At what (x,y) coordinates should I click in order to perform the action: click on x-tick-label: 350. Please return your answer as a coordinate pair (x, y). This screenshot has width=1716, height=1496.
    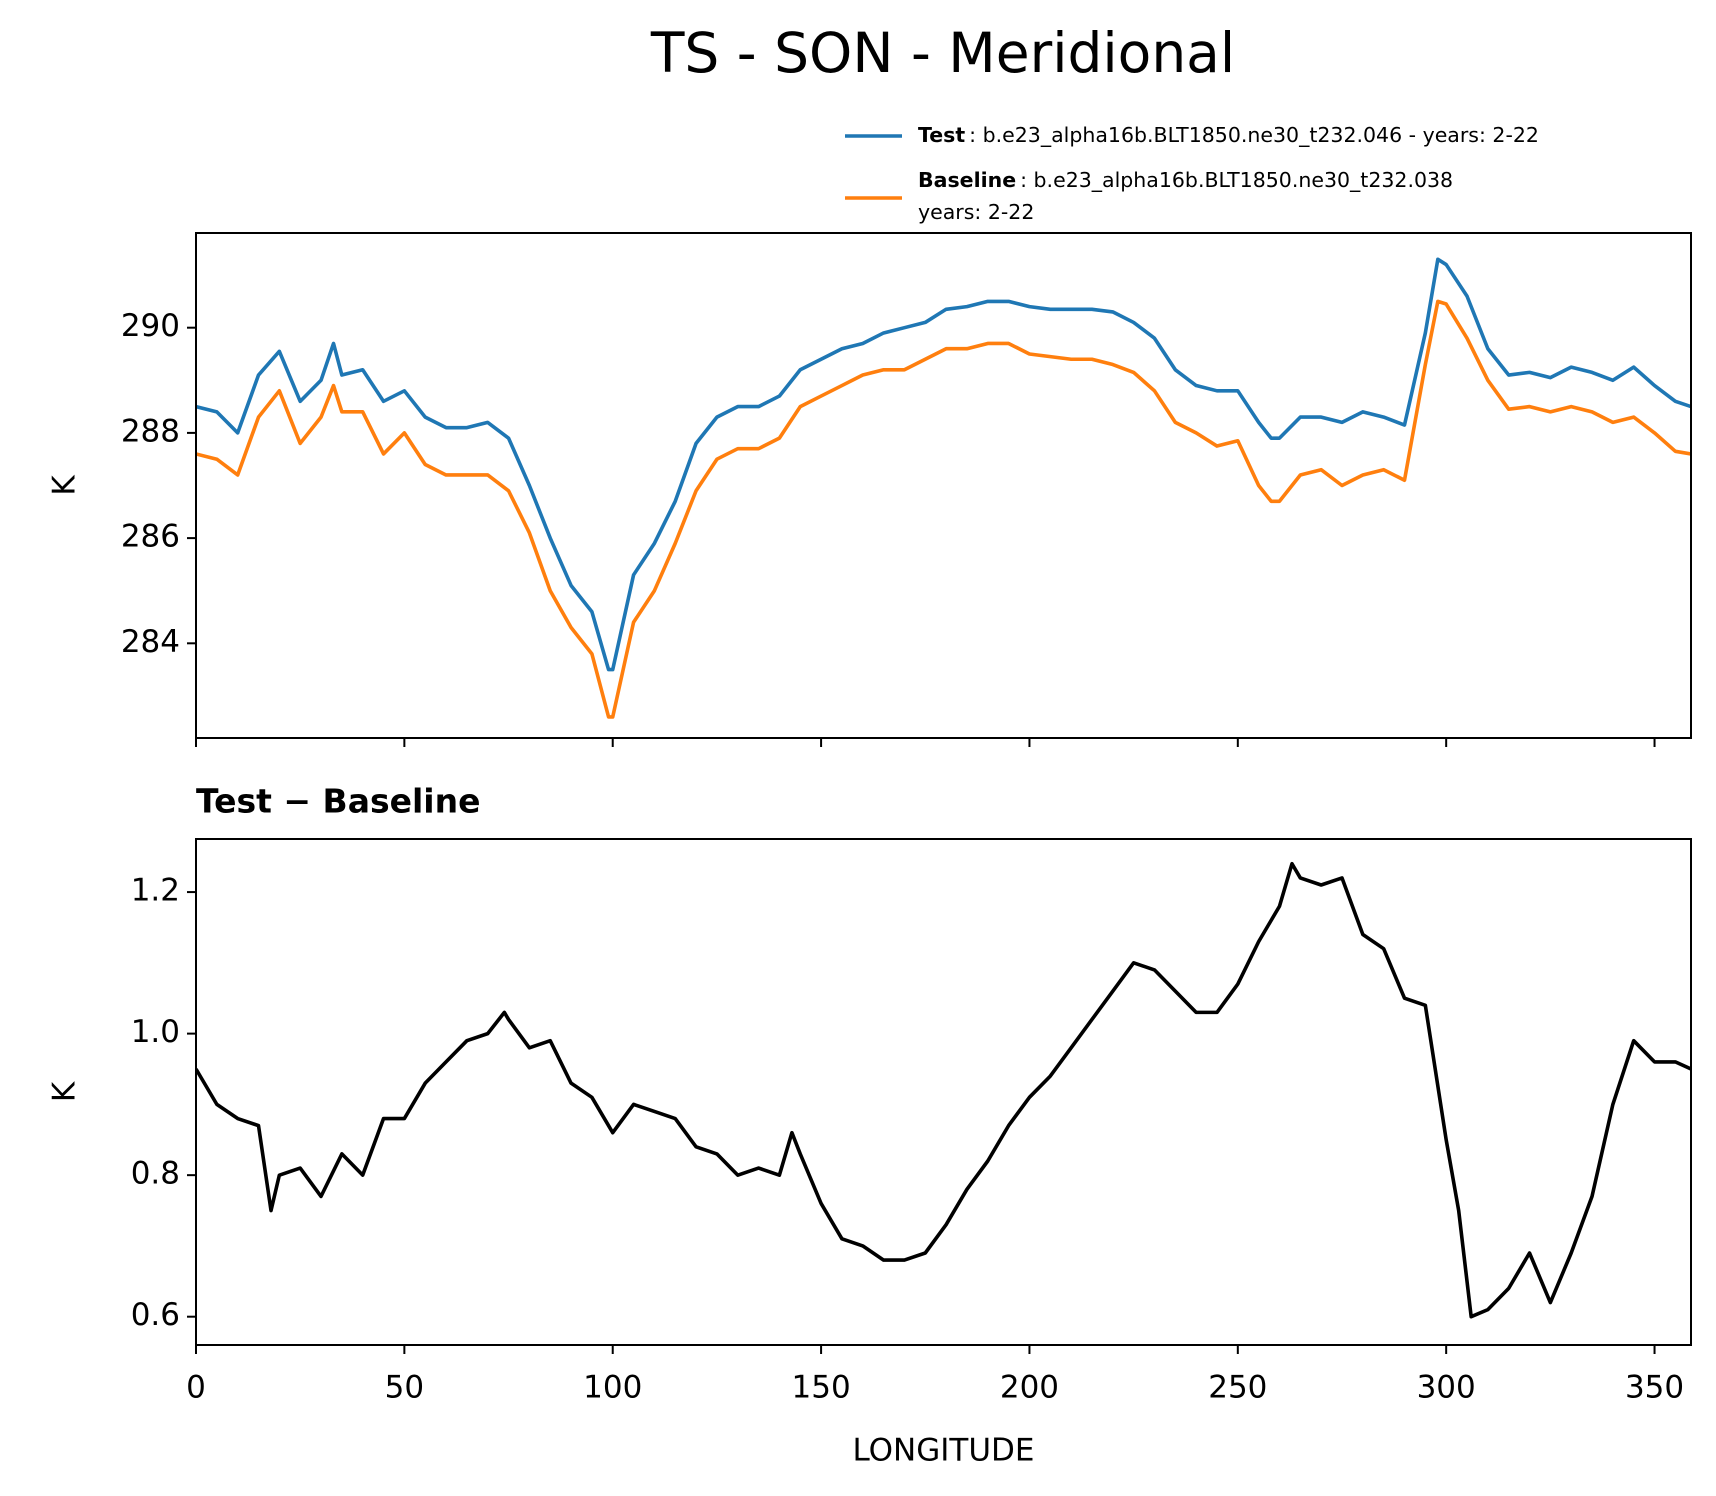
    Looking at the image, I should click on (1654, 1388).